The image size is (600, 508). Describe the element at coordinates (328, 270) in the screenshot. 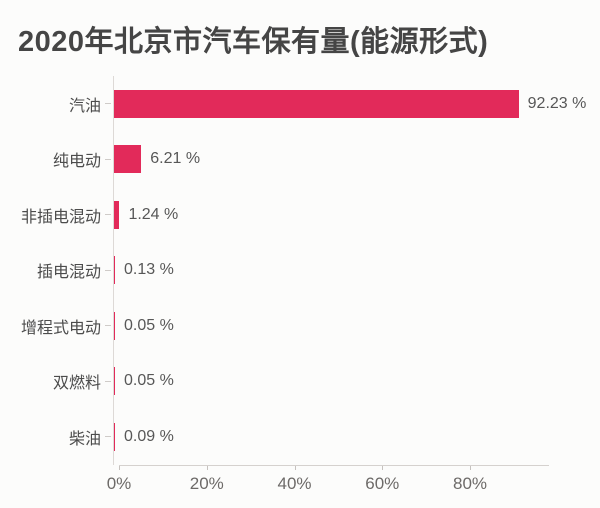

I see `plot-area: 0.13 %` at that location.